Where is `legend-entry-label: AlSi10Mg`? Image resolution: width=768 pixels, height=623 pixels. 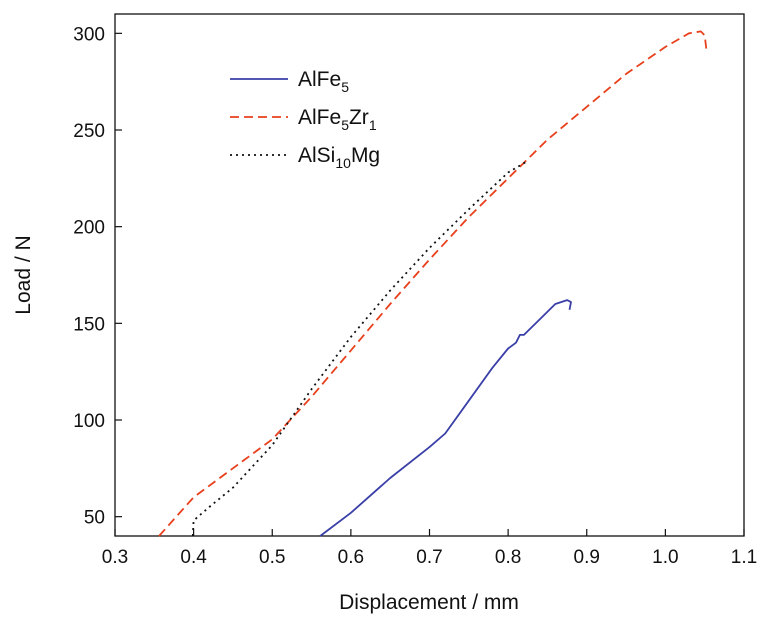
legend-entry-label: AlSi10Mg is located at coordinates (339, 157).